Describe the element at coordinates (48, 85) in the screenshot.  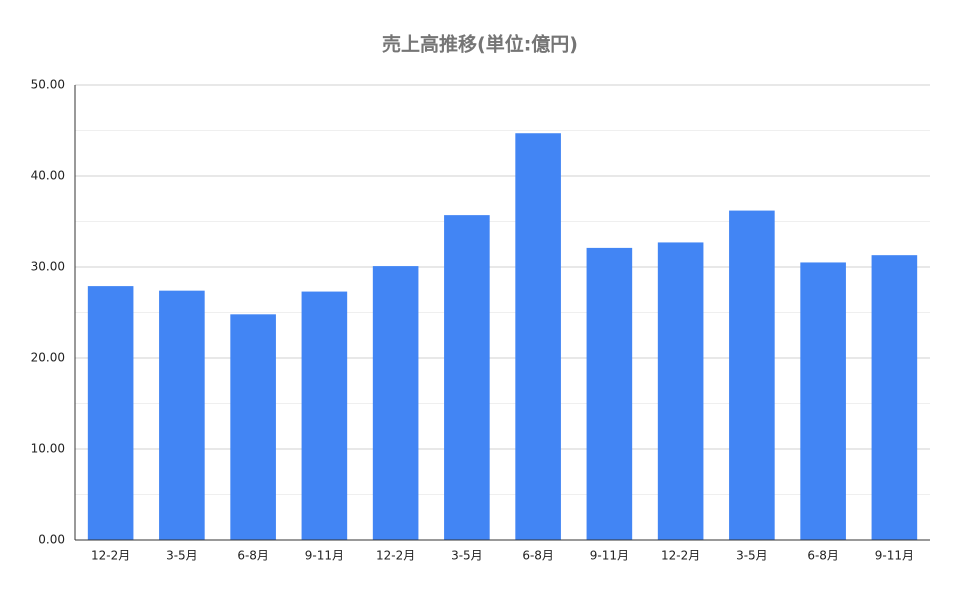
I see `y-tick-label: 50.00` at that location.